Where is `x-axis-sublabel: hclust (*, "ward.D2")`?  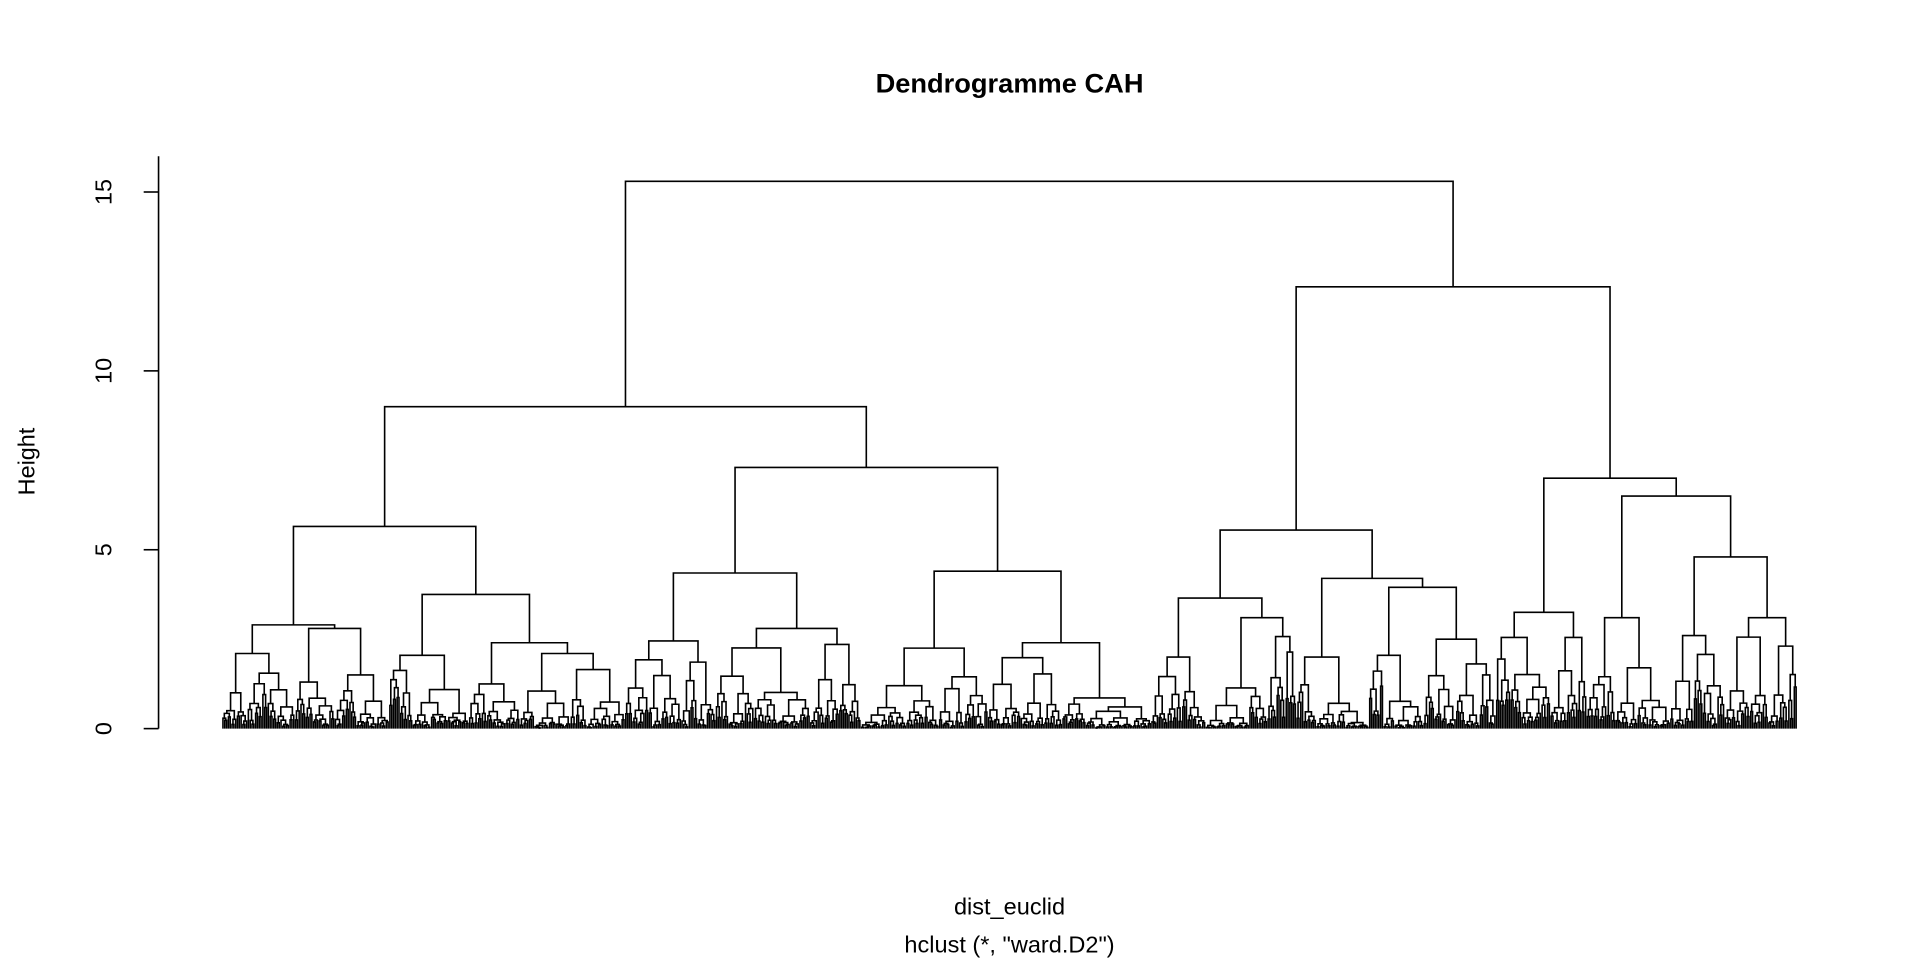
x-axis-sublabel: hclust (*, "ward.D2") is located at coordinates (1009, 945).